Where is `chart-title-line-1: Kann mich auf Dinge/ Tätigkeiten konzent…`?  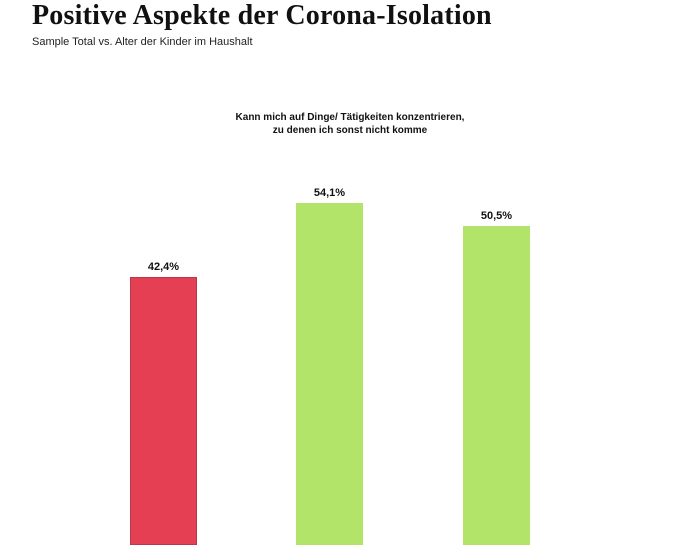
chart-title-line-1: Kann mich auf Dinge/ Tätigkeiten konzent… is located at coordinates (350, 117).